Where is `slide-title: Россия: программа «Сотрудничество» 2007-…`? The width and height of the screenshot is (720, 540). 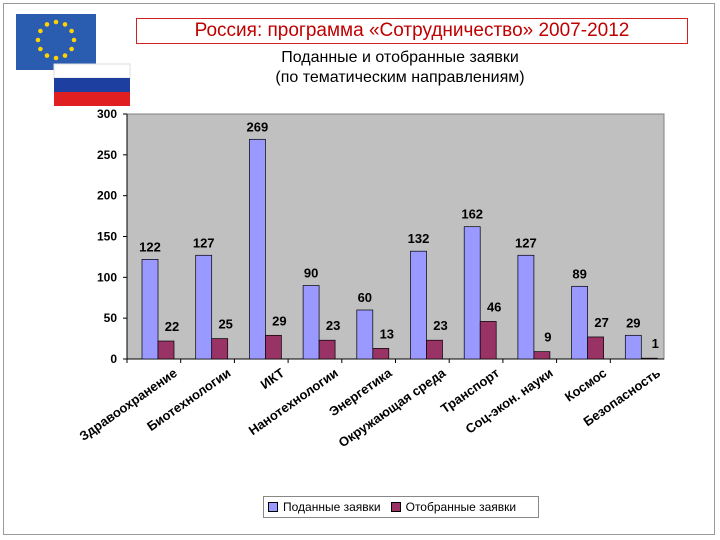
slide-title: Россия: программа «Сотрудничество» 2007-… is located at coordinates (412, 31).